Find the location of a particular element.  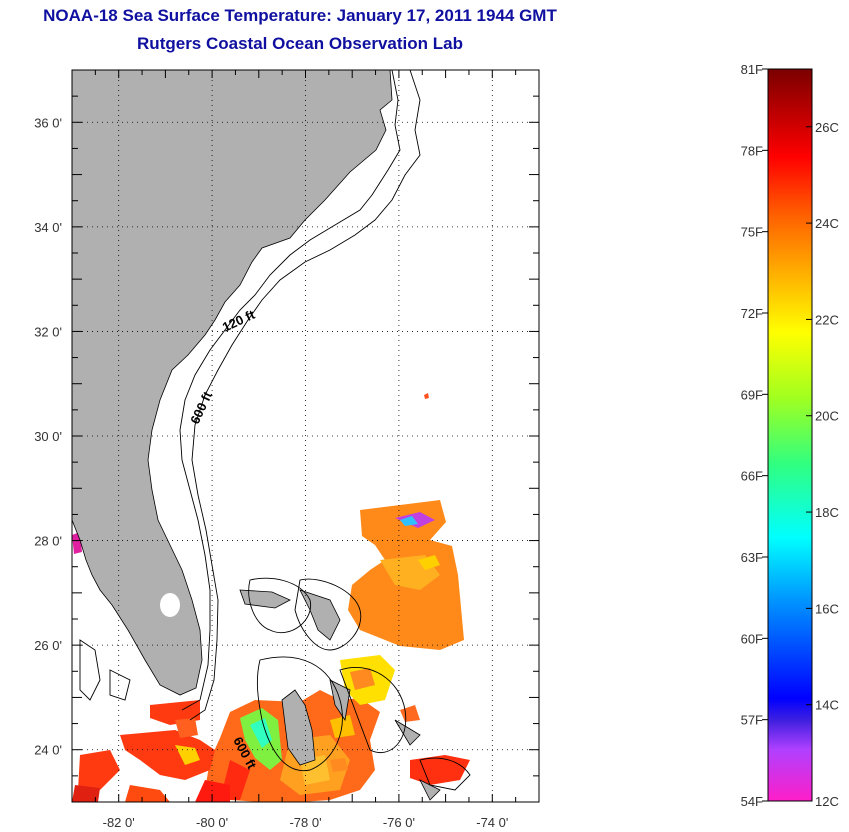

colorbar-c-label: 14C is located at coordinates (827, 705).